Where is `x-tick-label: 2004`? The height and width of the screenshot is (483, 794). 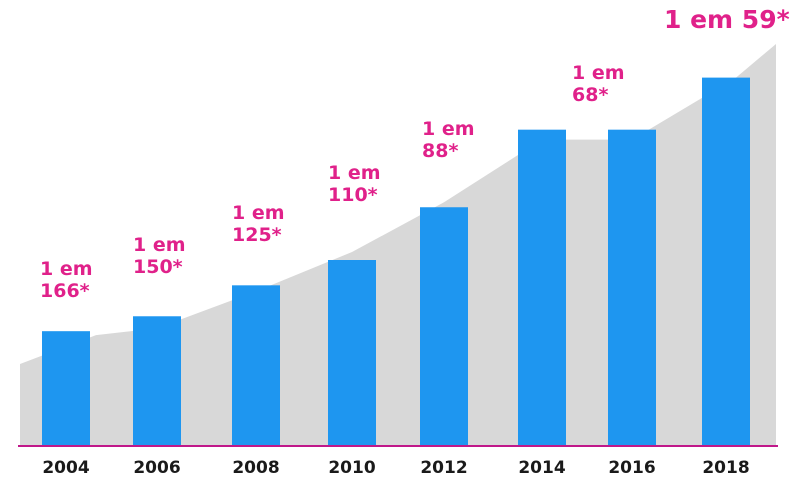 x-tick-label: 2004 is located at coordinates (66, 468).